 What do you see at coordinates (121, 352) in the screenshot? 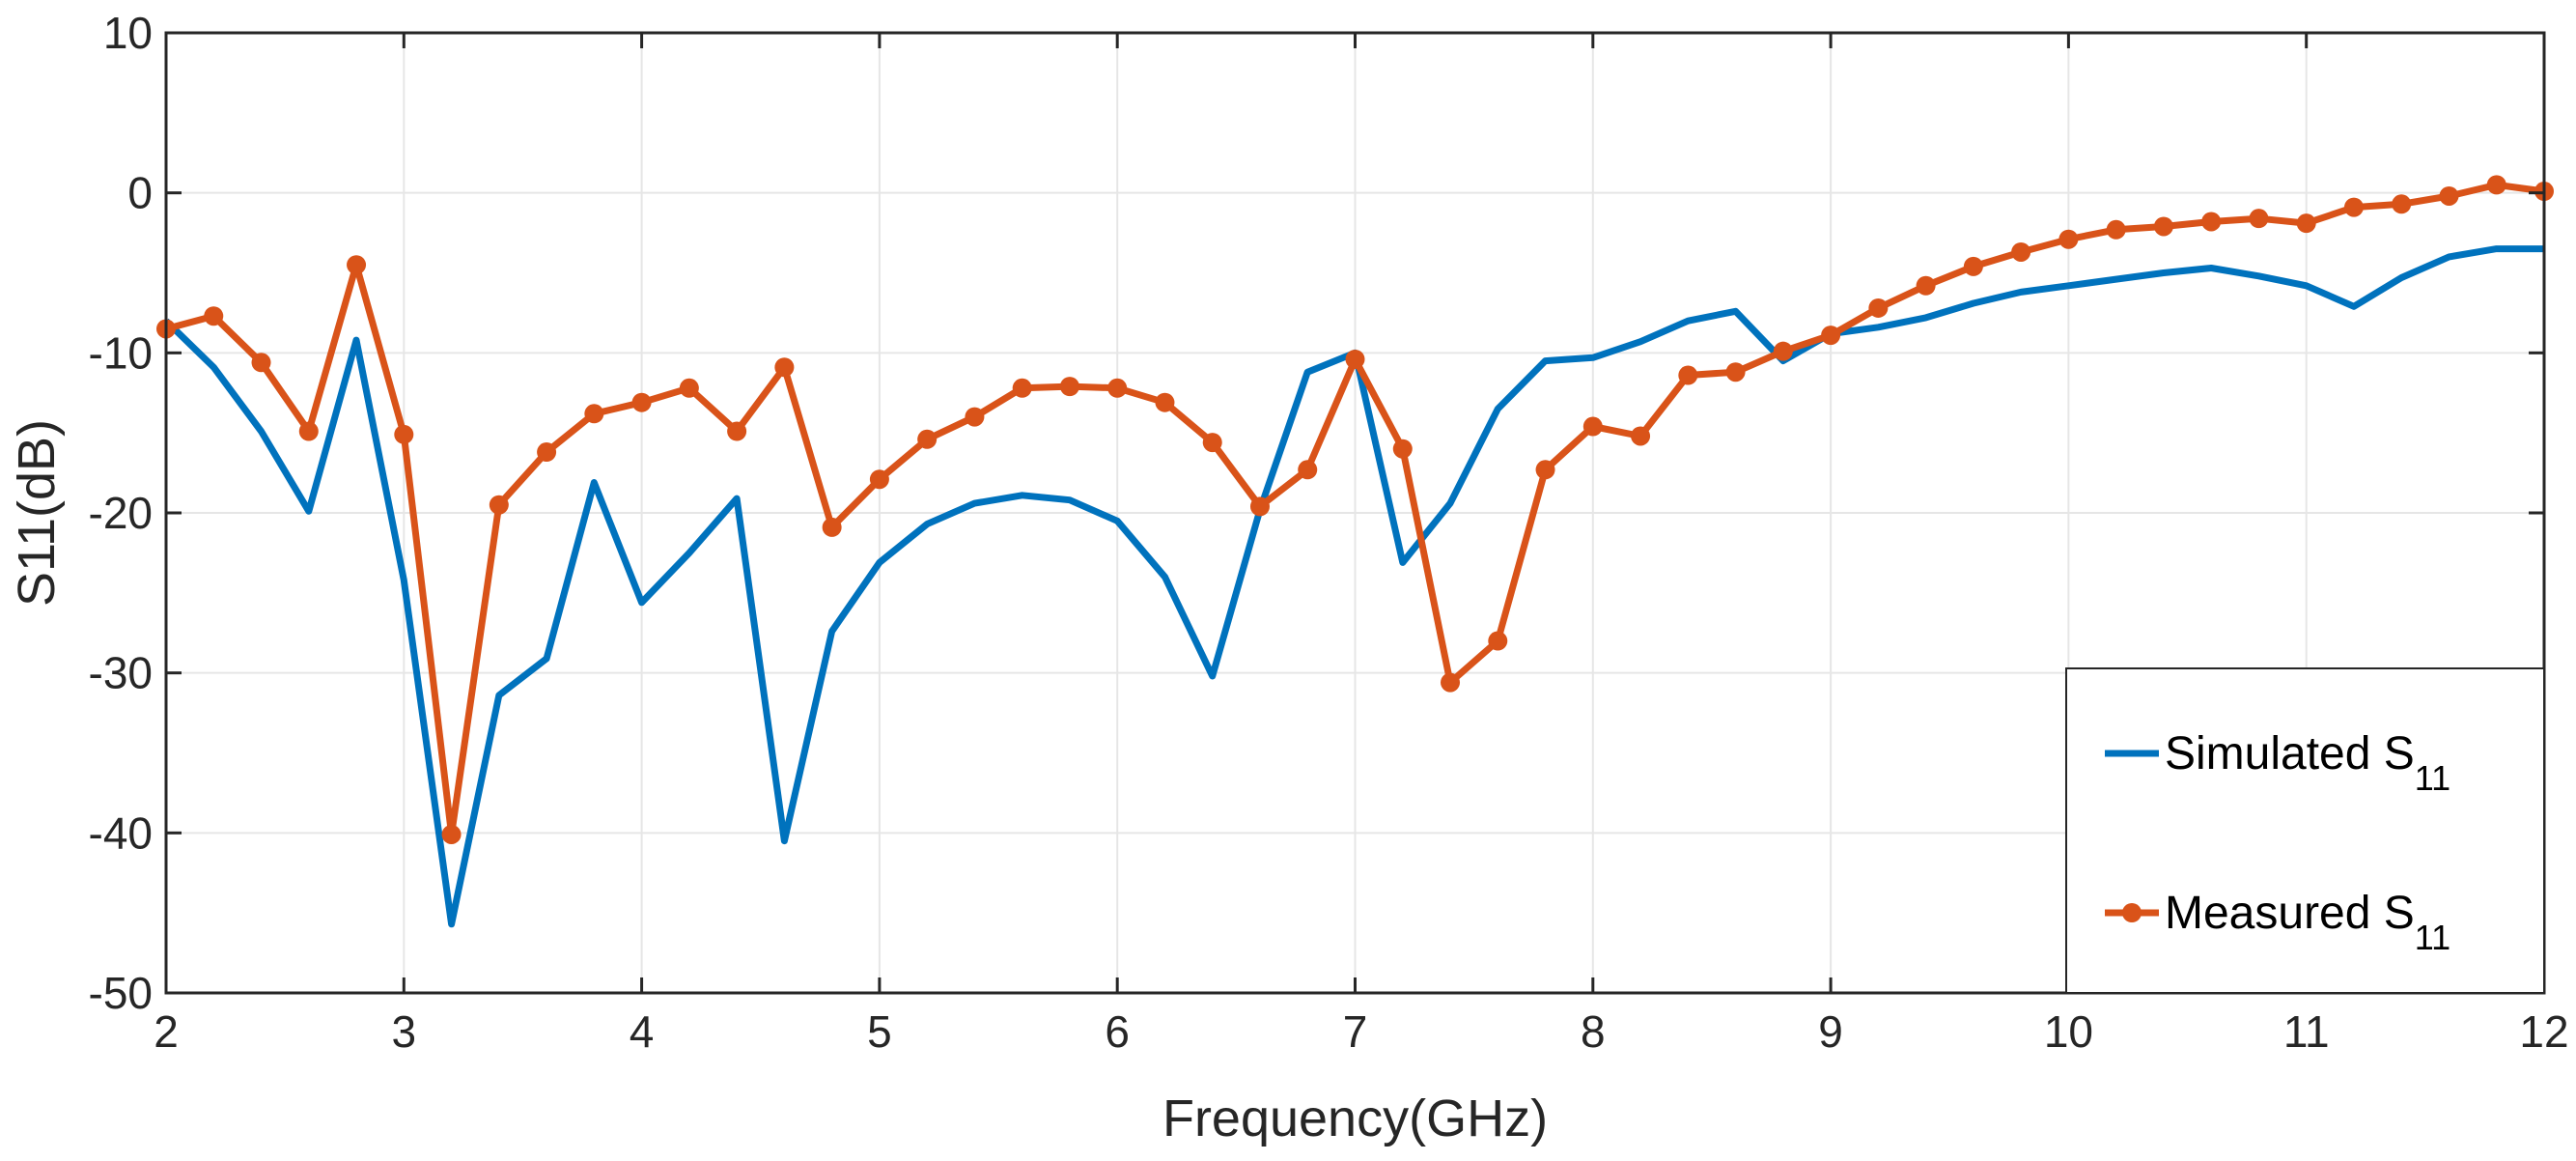
I see `y-tick-label: -10` at bounding box center [121, 352].